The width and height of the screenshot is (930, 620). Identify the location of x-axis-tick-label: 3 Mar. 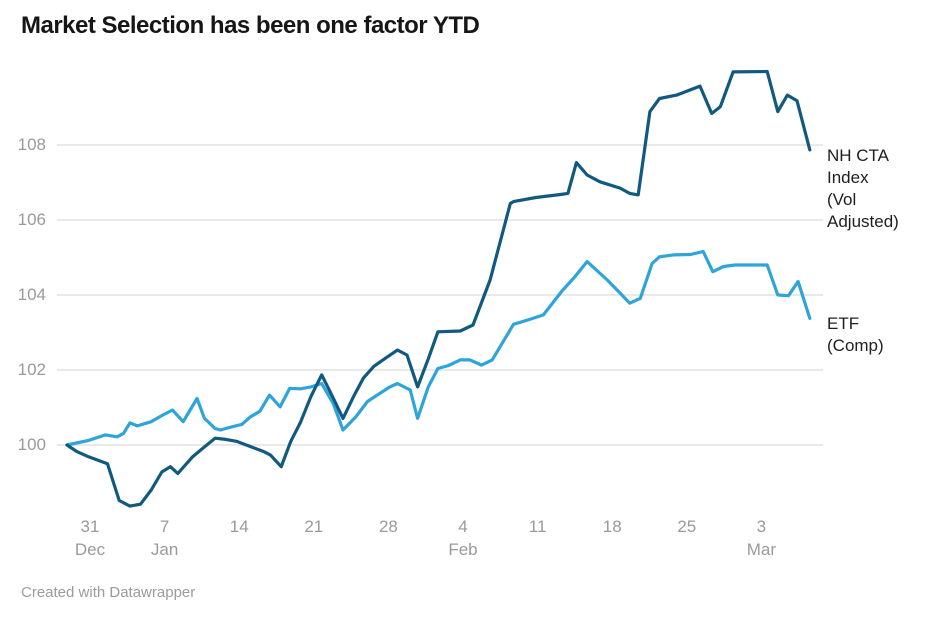
(761, 538).